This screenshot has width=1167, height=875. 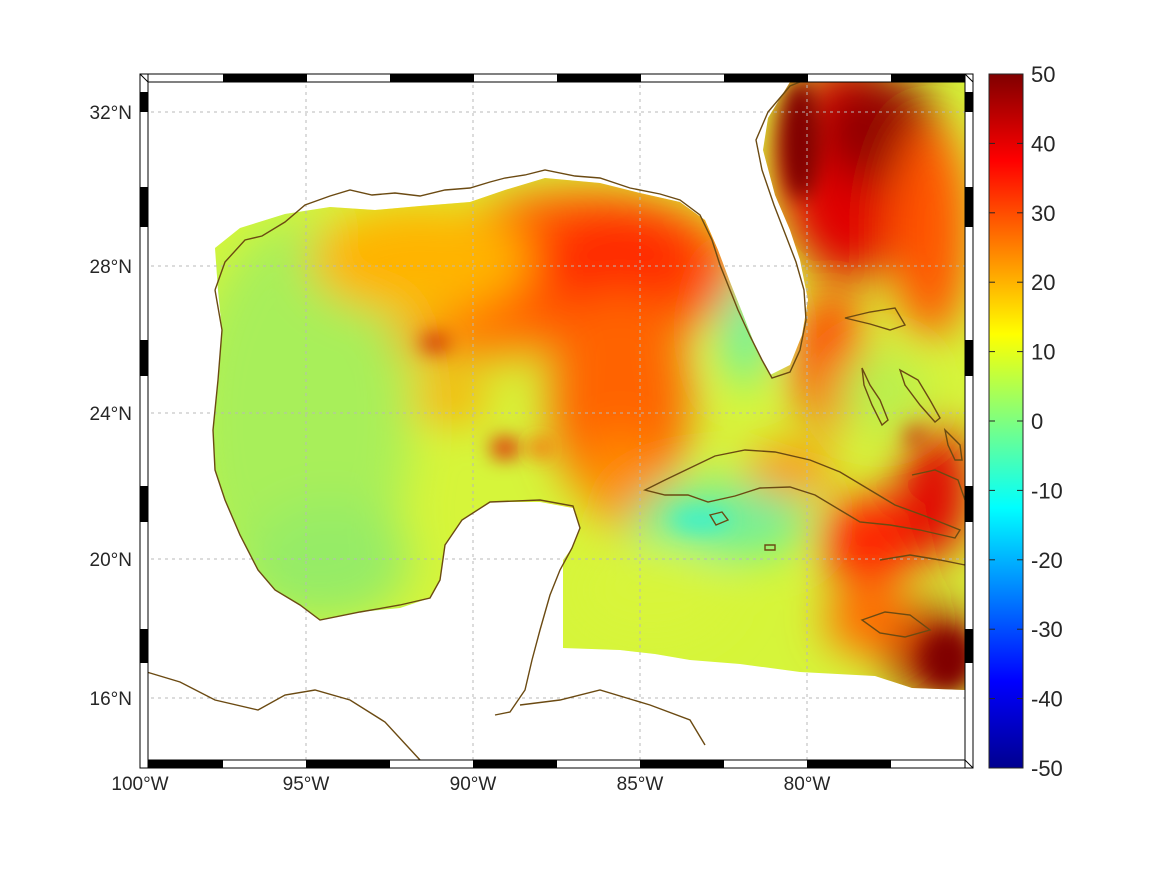 I want to click on lon-label: 80°W, so click(x=807, y=784).